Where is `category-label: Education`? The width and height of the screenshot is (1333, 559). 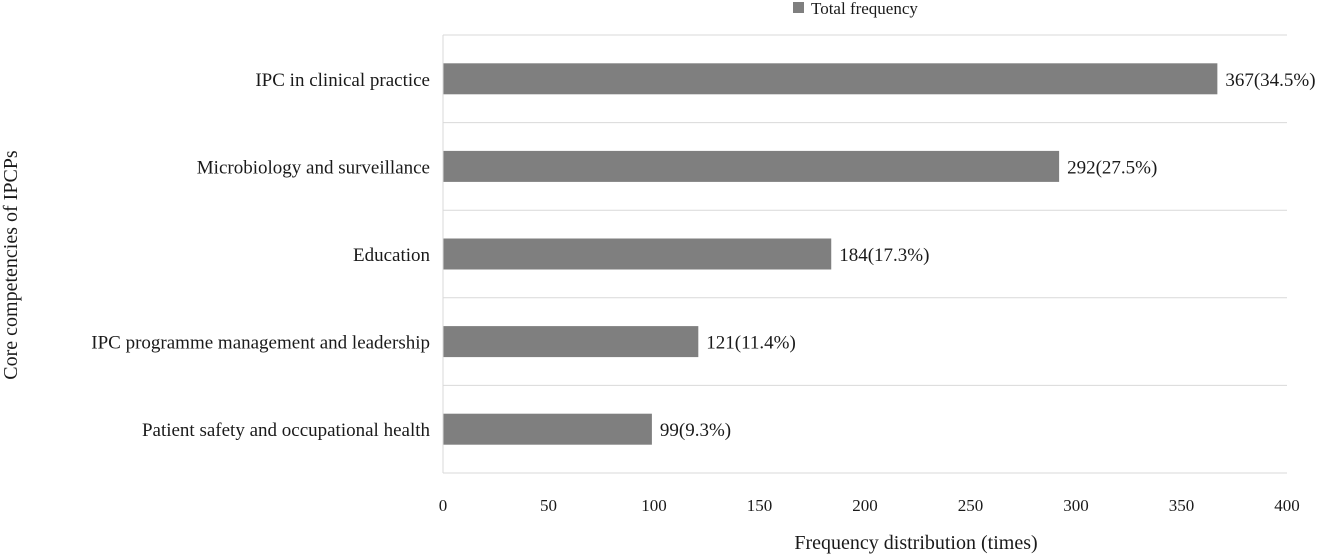
category-label: Education is located at coordinates (392, 255).